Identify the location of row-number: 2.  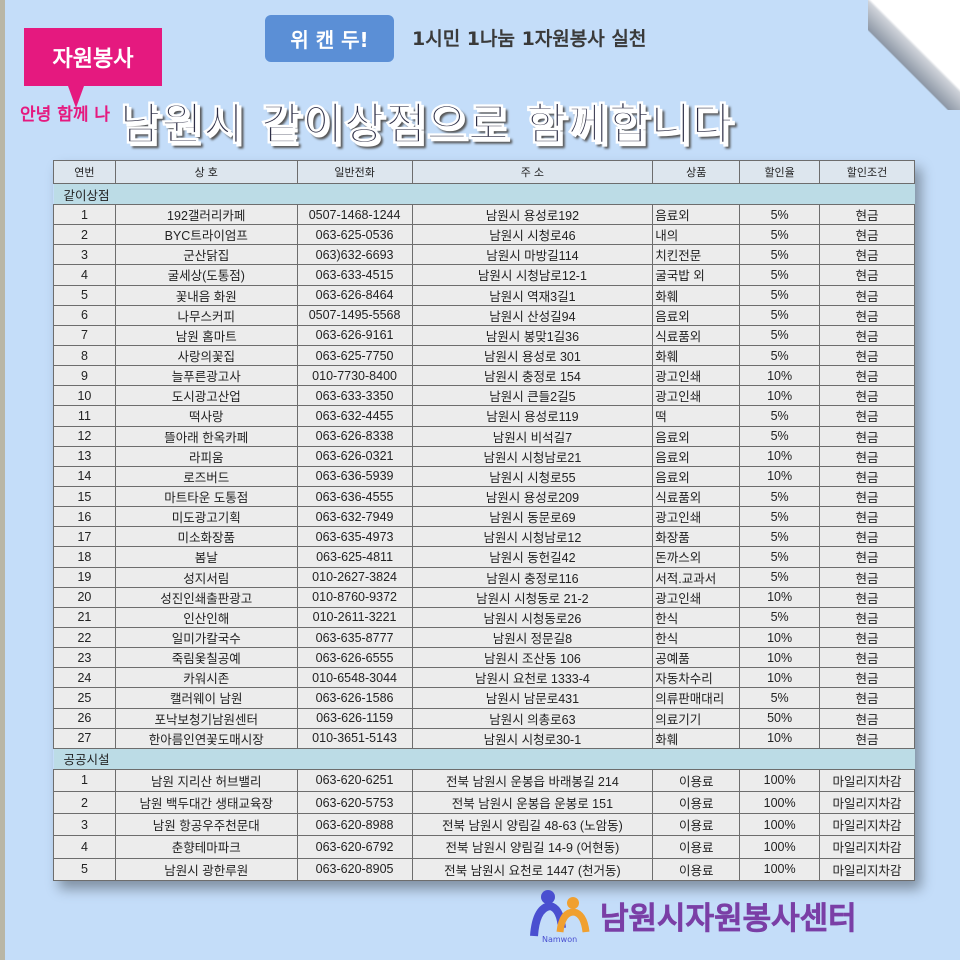
(84, 235).